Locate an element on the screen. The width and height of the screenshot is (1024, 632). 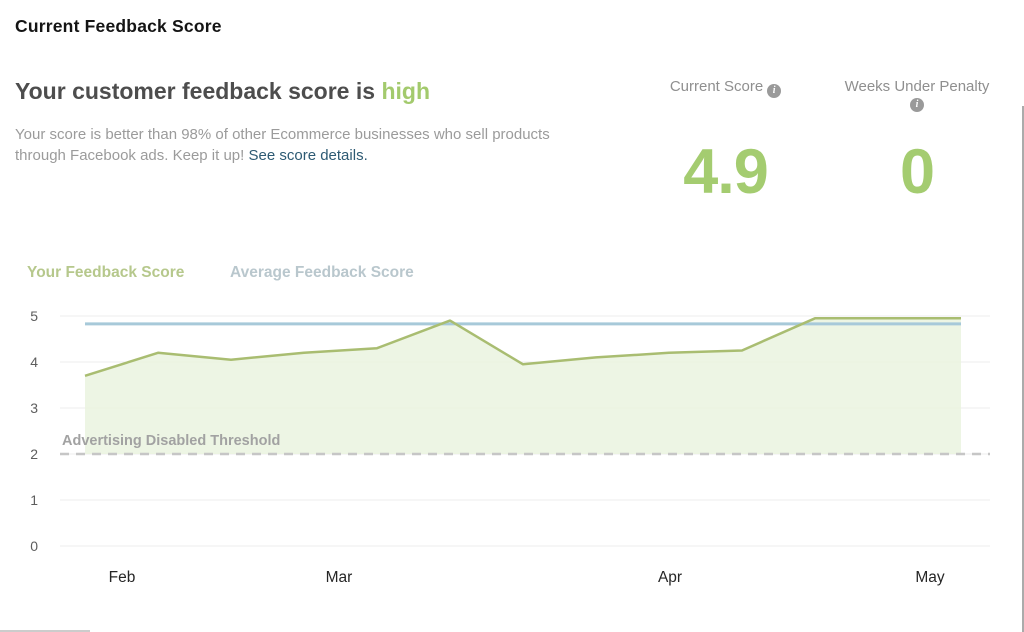
x-tick-label: May is located at coordinates (930, 577).